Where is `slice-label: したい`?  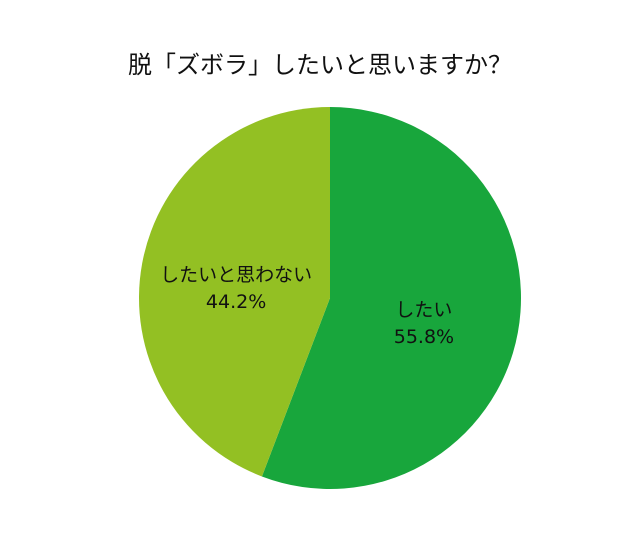
slice-label: したい is located at coordinates (423, 310).